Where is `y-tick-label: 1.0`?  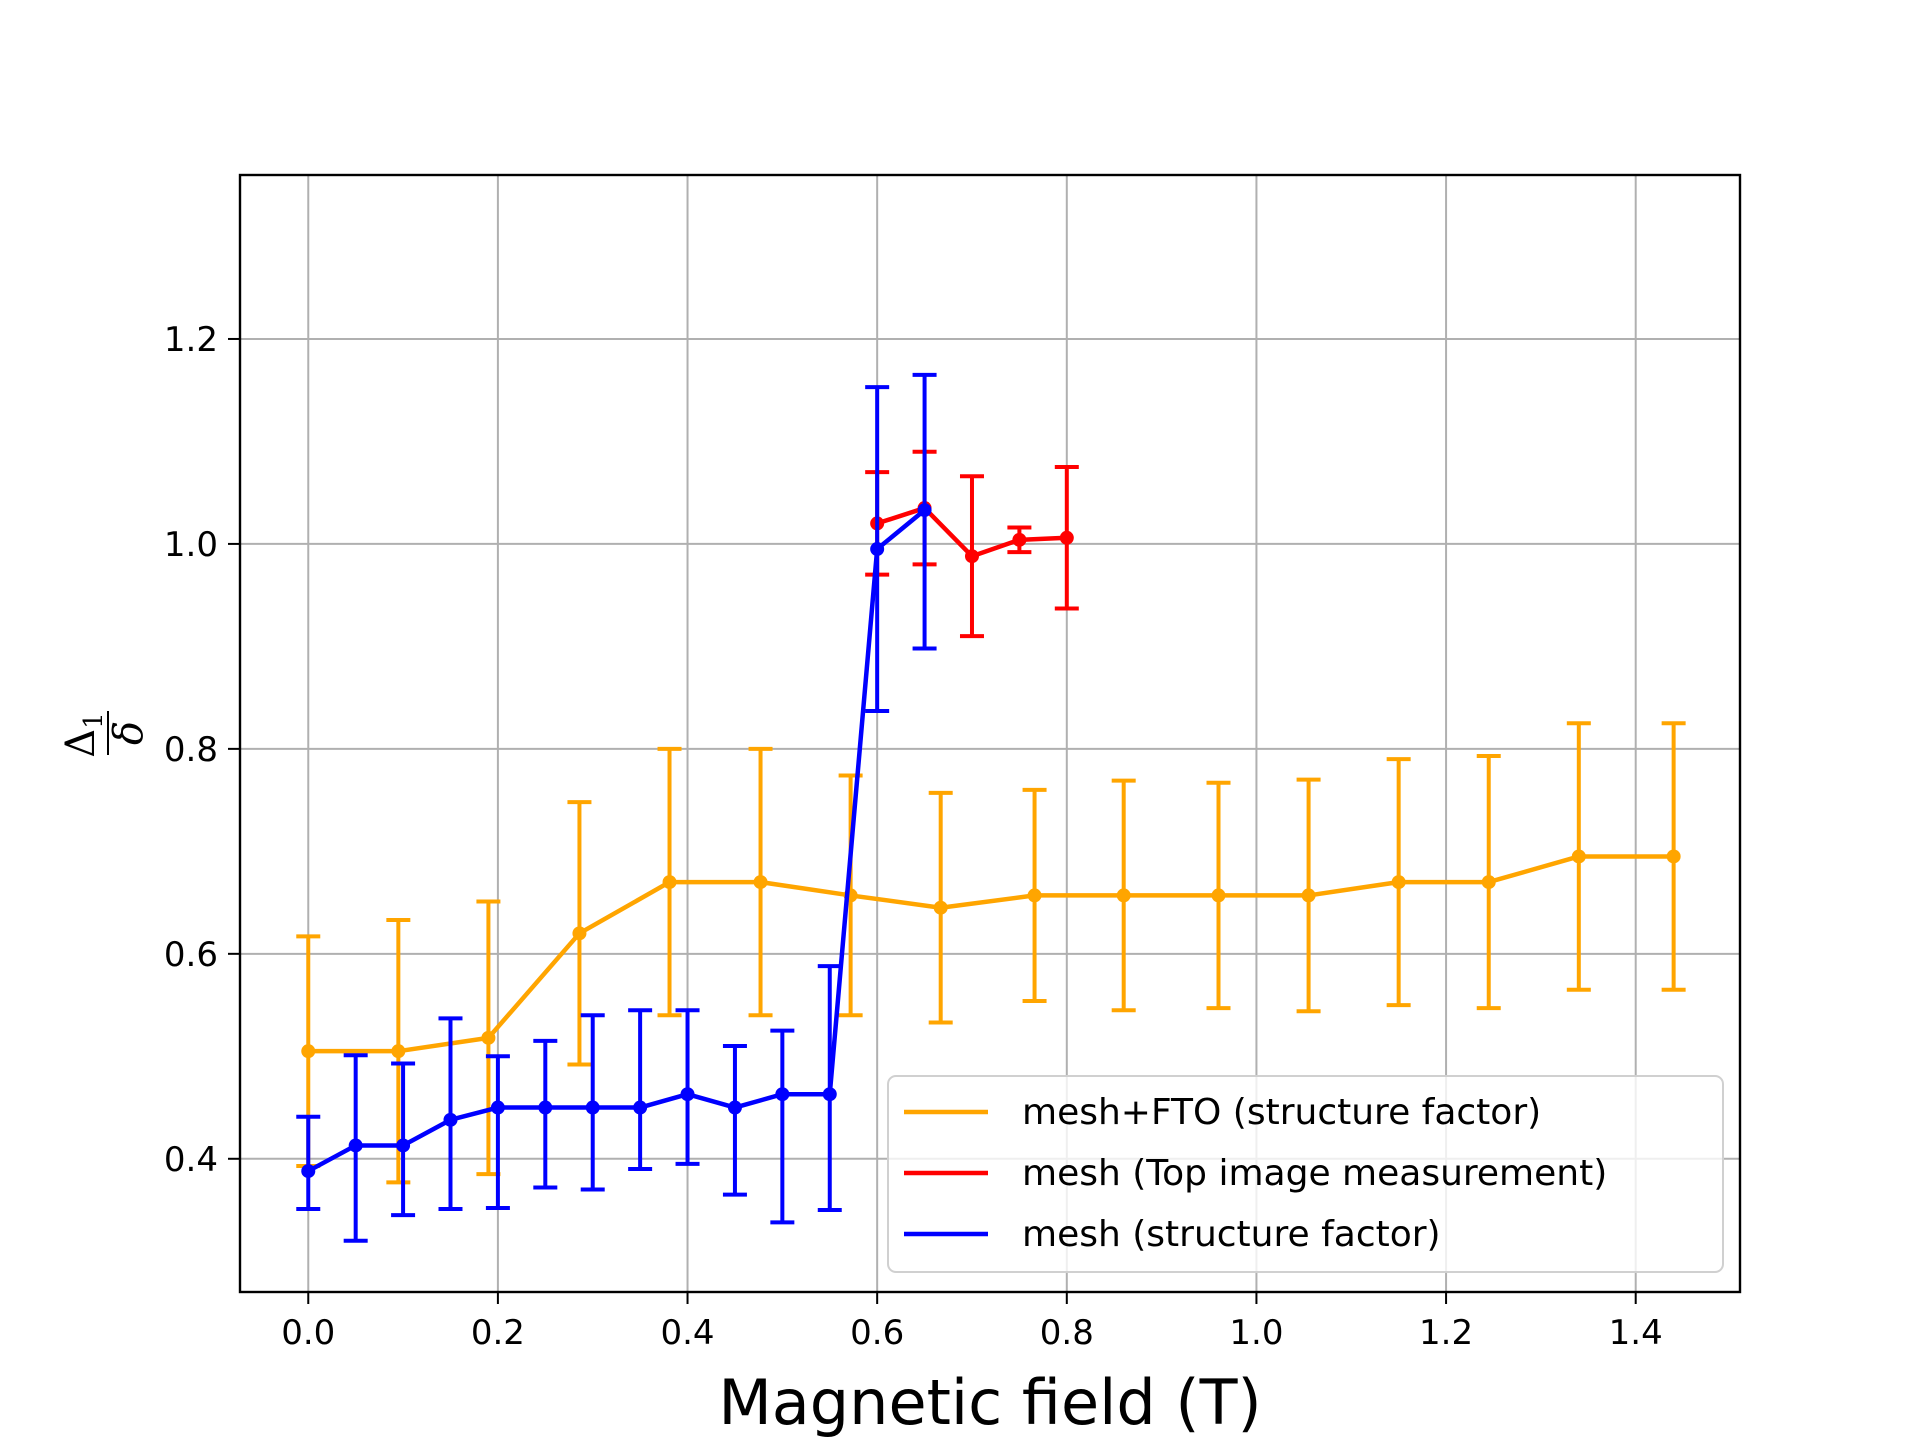
y-tick-label: 1.0 is located at coordinates (191, 545).